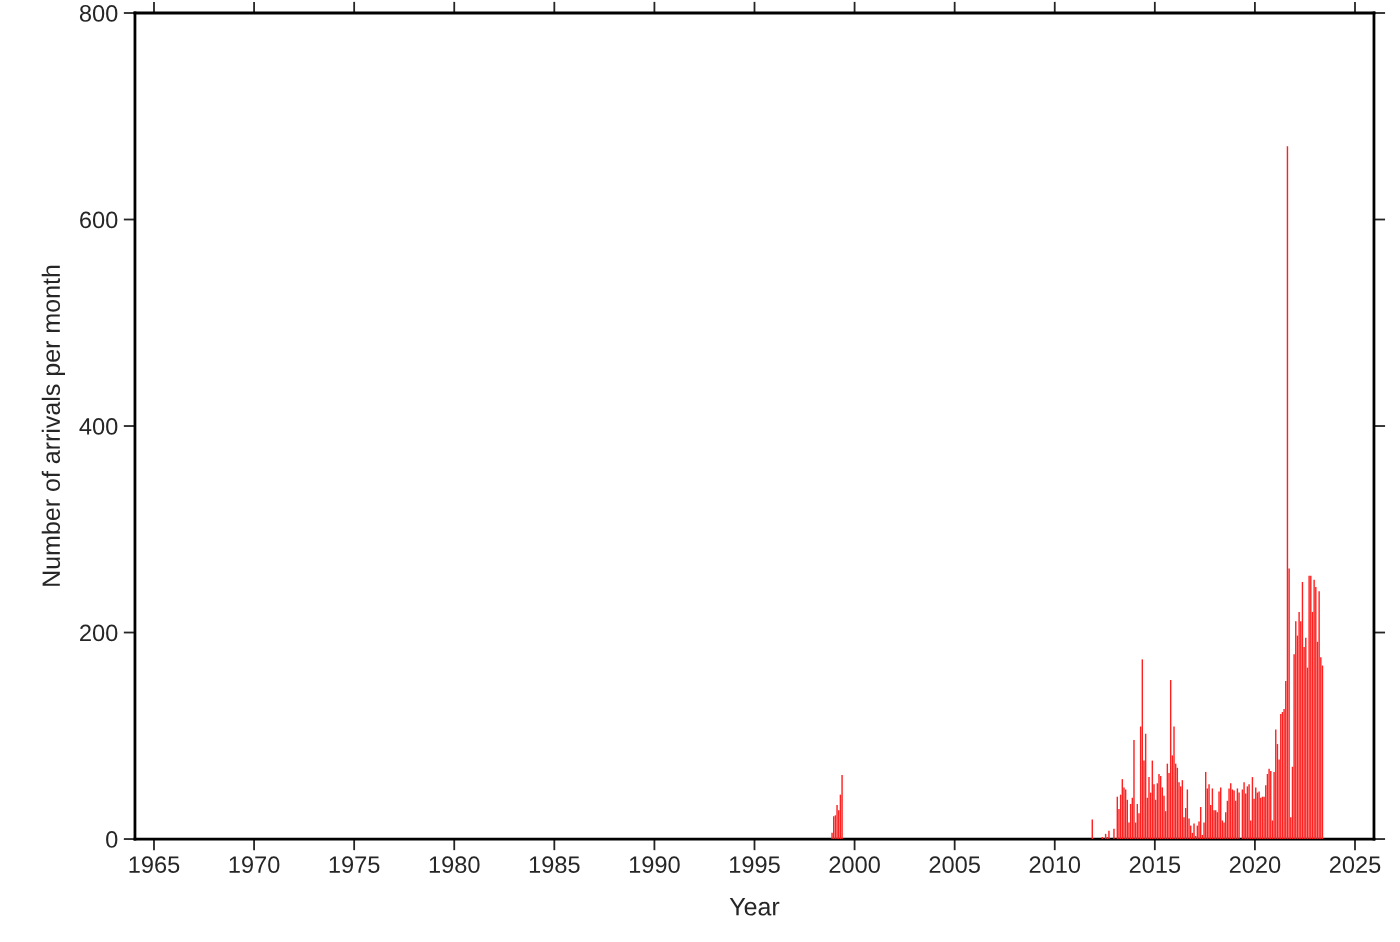 This screenshot has width=1400, height=942. I want to click on x-tick-label: 2005, so click(954, 865).